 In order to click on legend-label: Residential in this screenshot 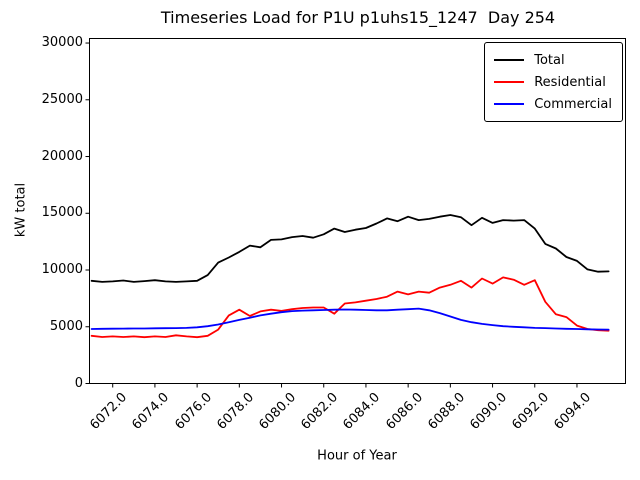, I will do `click(570, 82)`.